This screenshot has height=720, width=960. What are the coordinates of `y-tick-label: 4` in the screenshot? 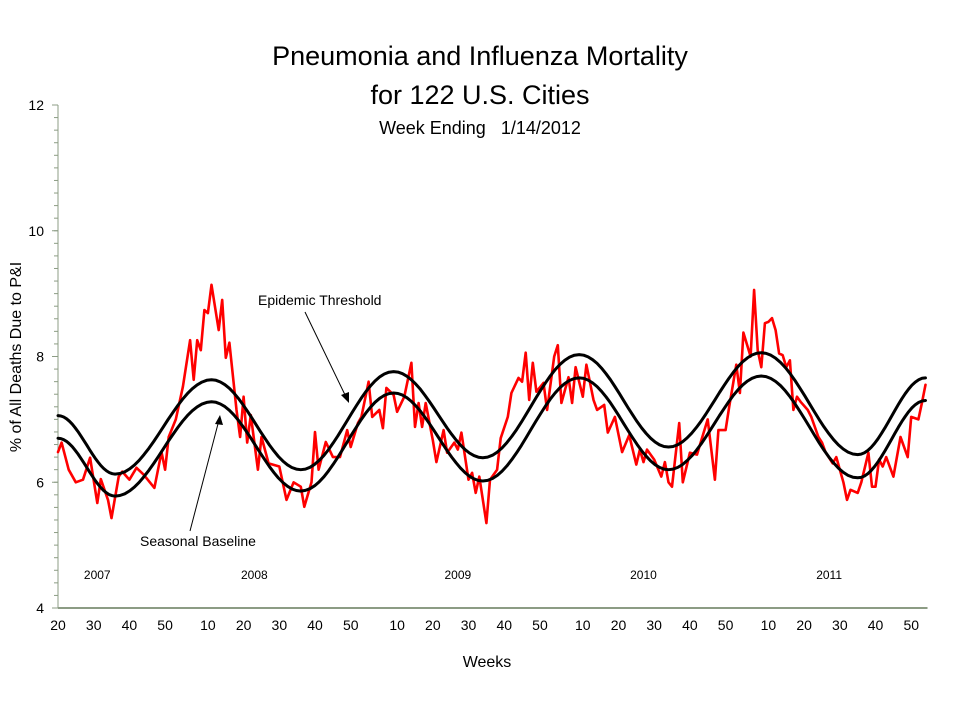 It's located at (40, 608).